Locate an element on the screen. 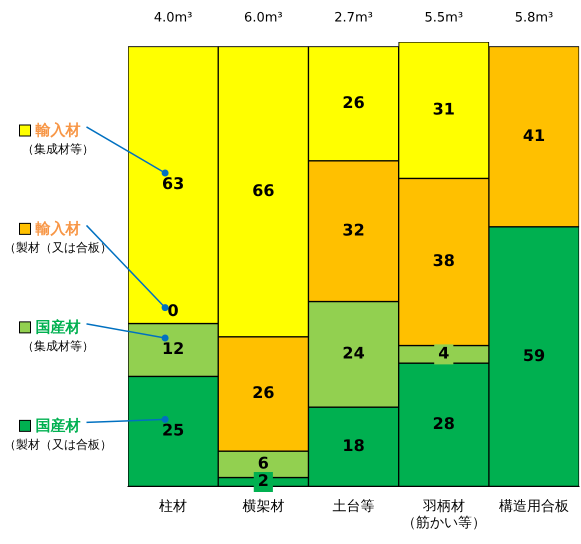 This screenshot has width=581, height=544. data-label: 4 is located at coordinates (444, 353).